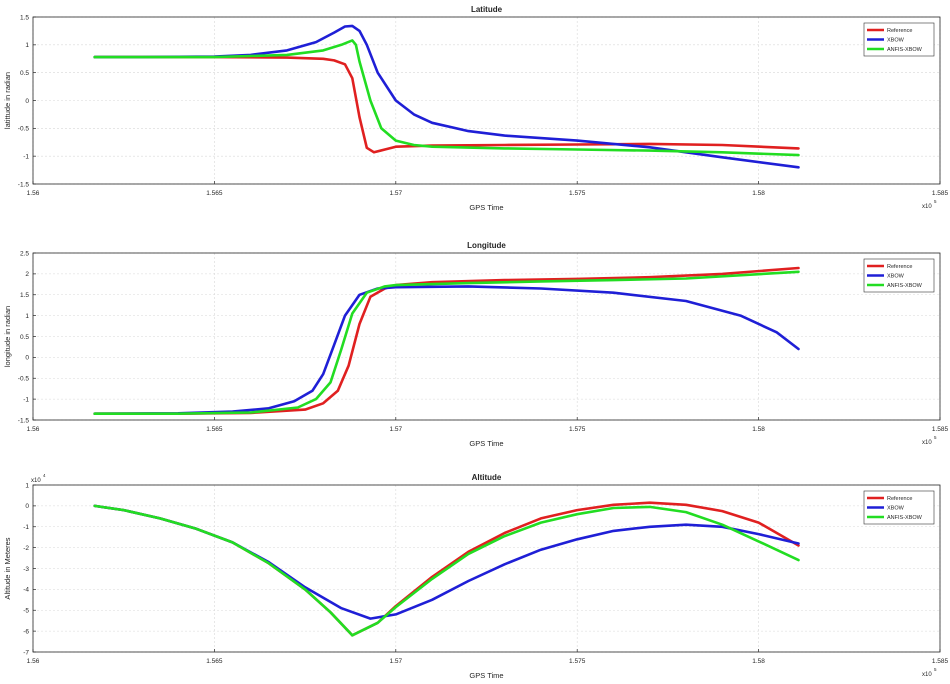  What do you see at coordinates (24, 253) in the screenshot?
I see `y-tick-label: 2.5` at bounding box center [24, 253].